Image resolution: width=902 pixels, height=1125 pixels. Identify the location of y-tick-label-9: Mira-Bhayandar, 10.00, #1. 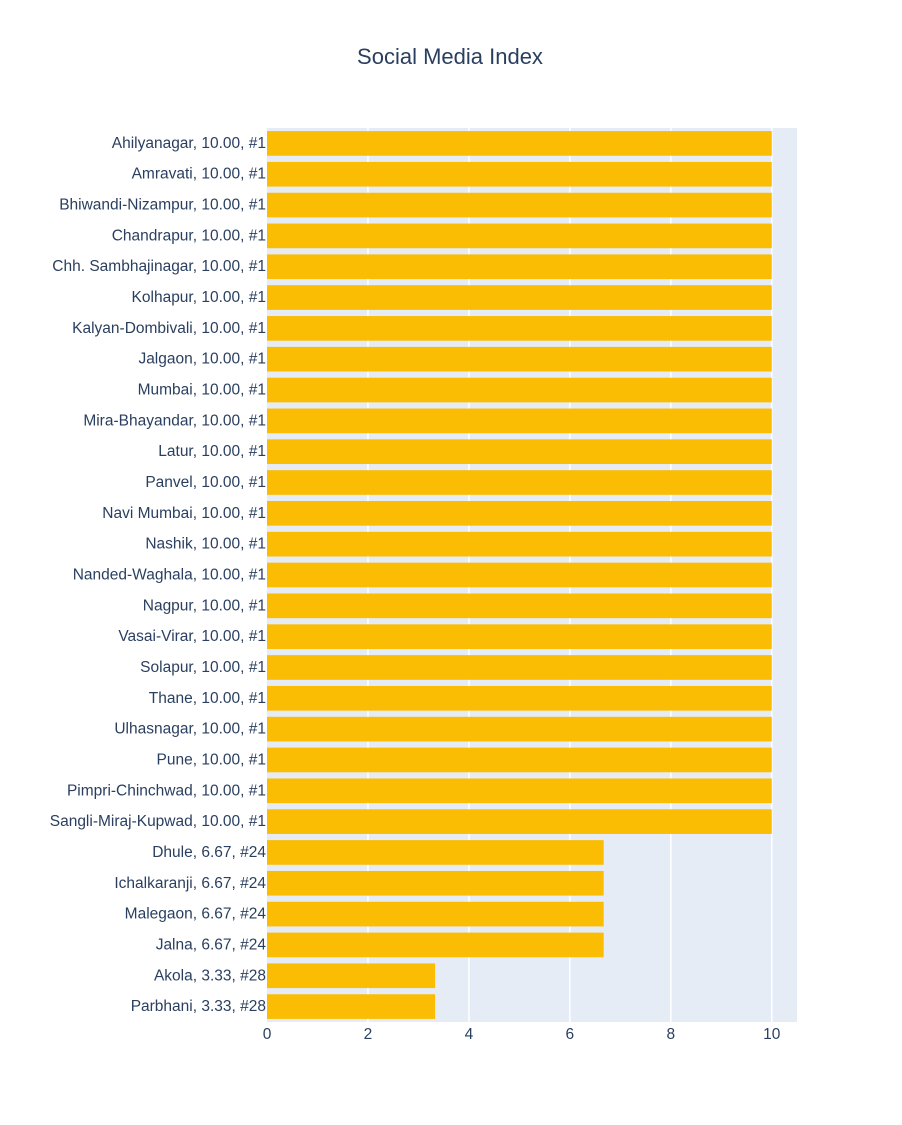
(174, 420).